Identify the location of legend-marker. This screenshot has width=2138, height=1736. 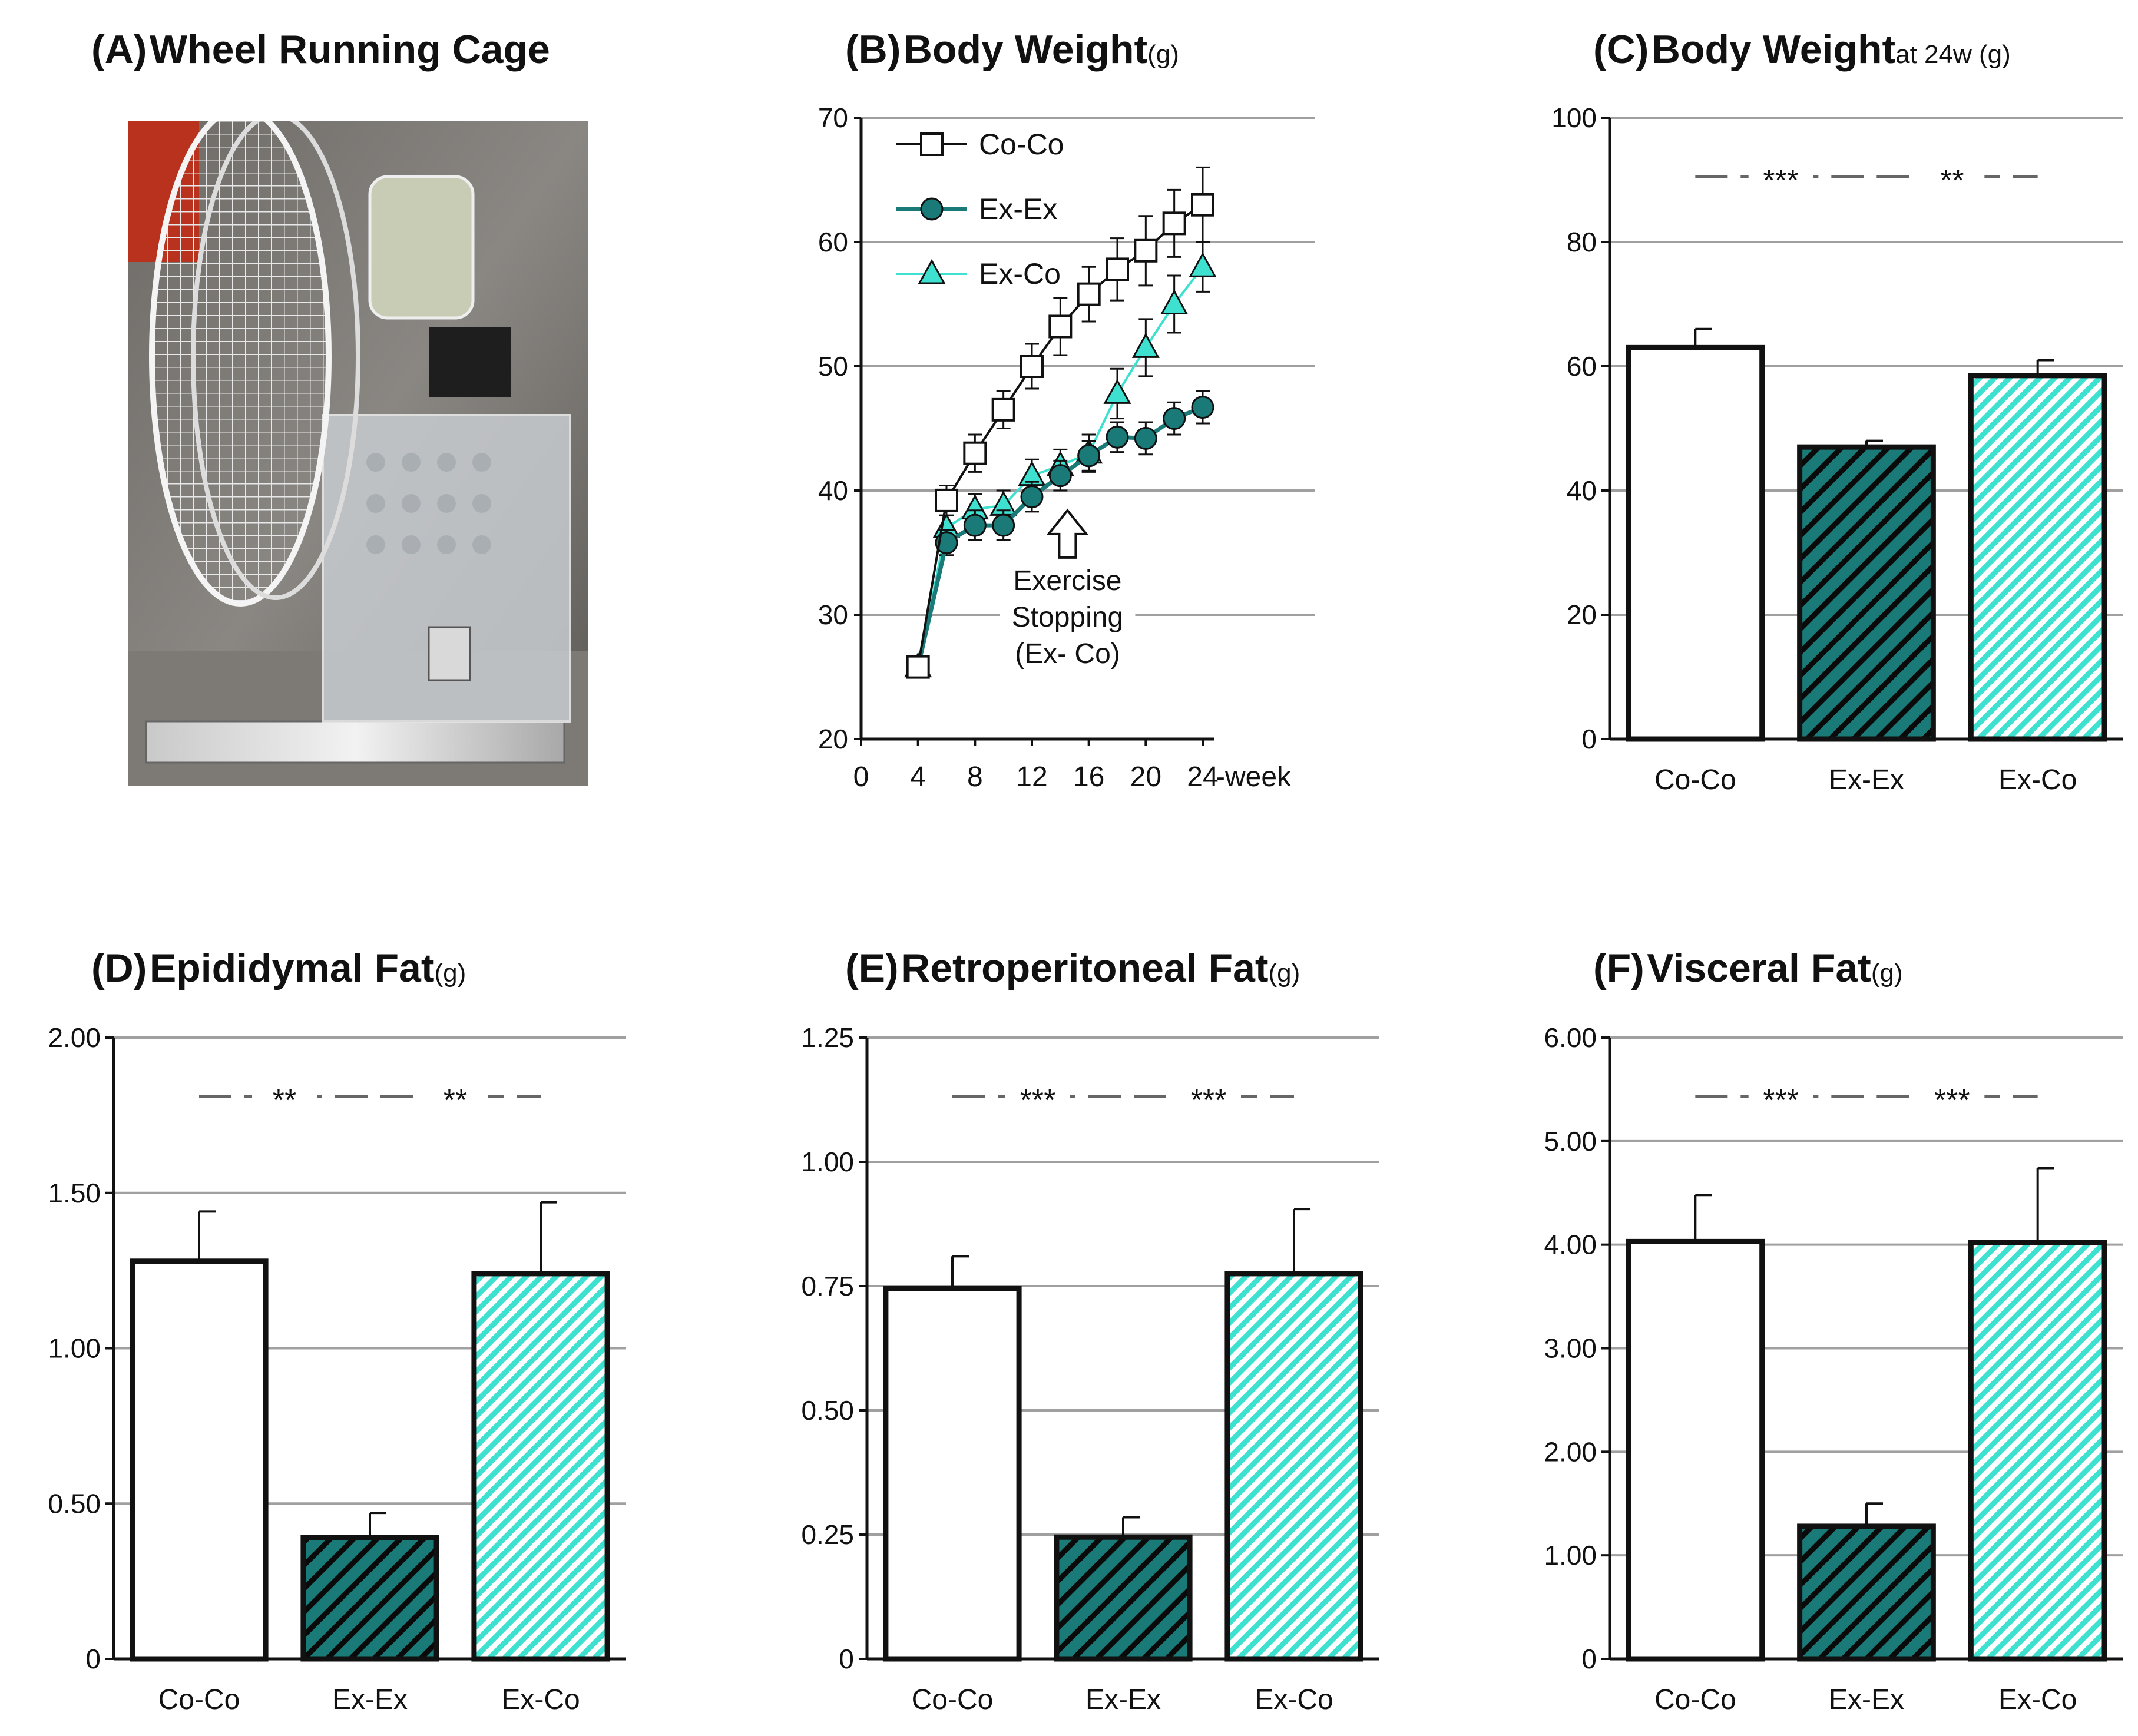
(932, 144).